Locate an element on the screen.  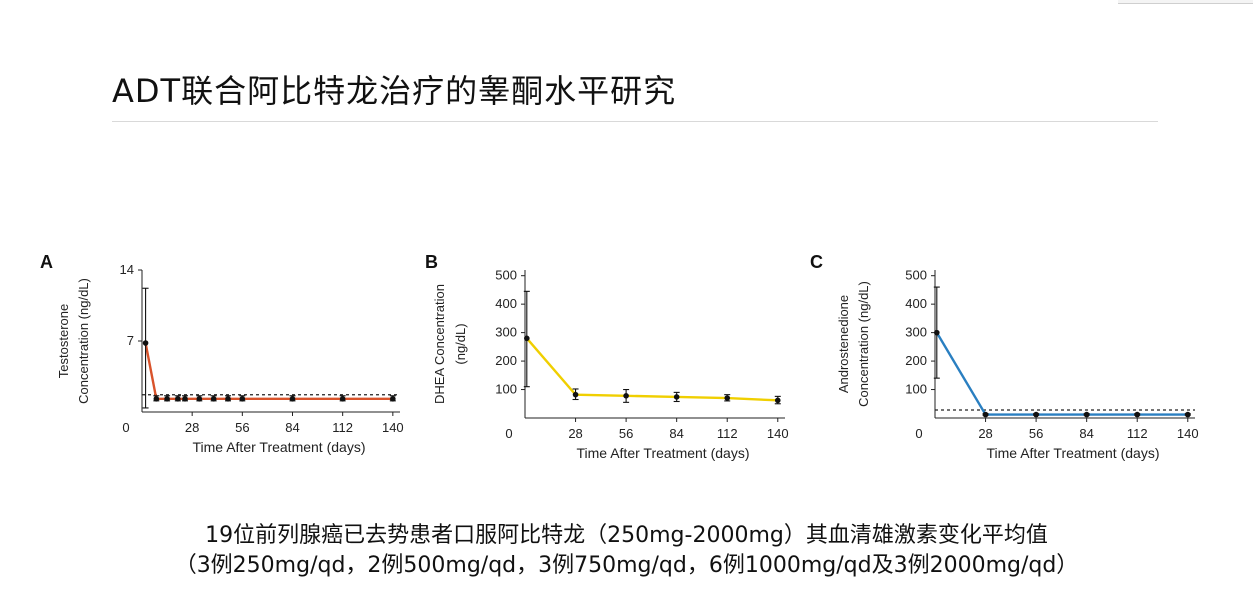
panel-letter: B is located at coordinates (431, 262).